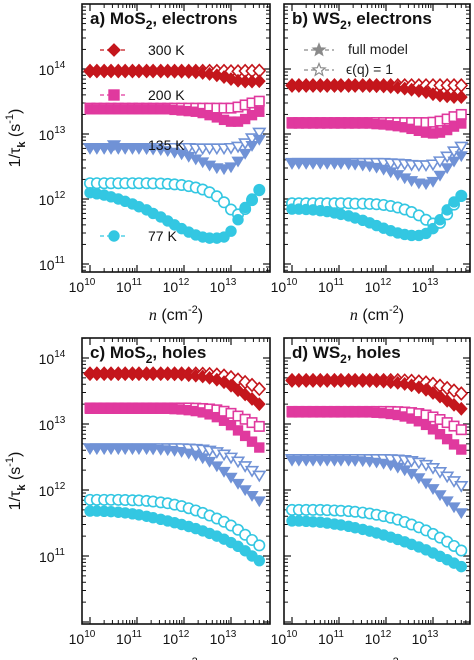 The height and width of the screenshot is (660, 474). Describe the element at coordinates (166, 145) in the screenshot. I see `legend-label: 135 K` at that location.